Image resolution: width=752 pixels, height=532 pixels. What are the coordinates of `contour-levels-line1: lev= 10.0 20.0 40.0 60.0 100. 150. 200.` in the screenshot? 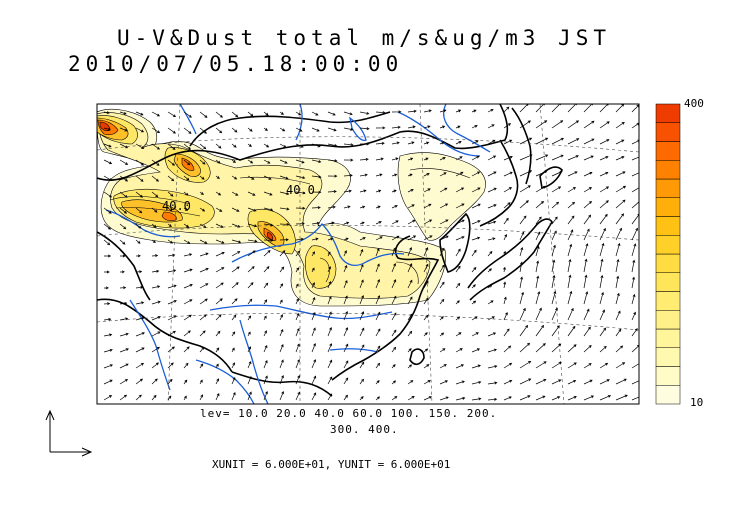 It's located at (349, 413).